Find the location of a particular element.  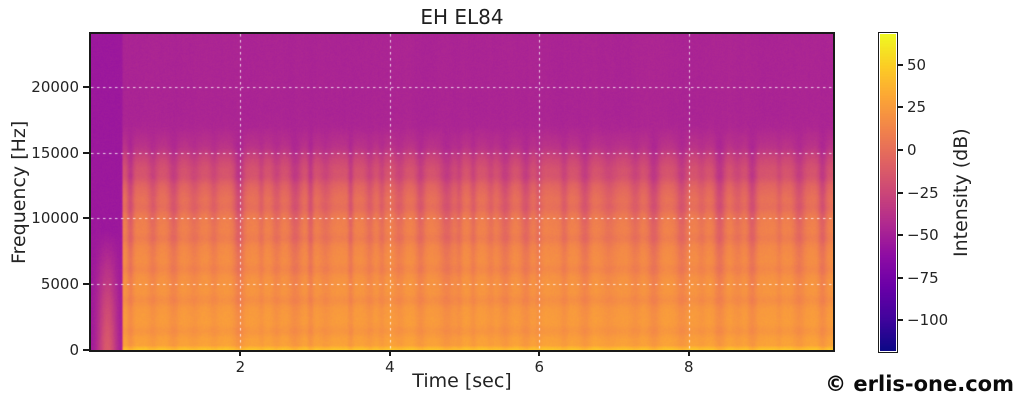

x-tick-label: 2 is located at coordinates (240, 367).